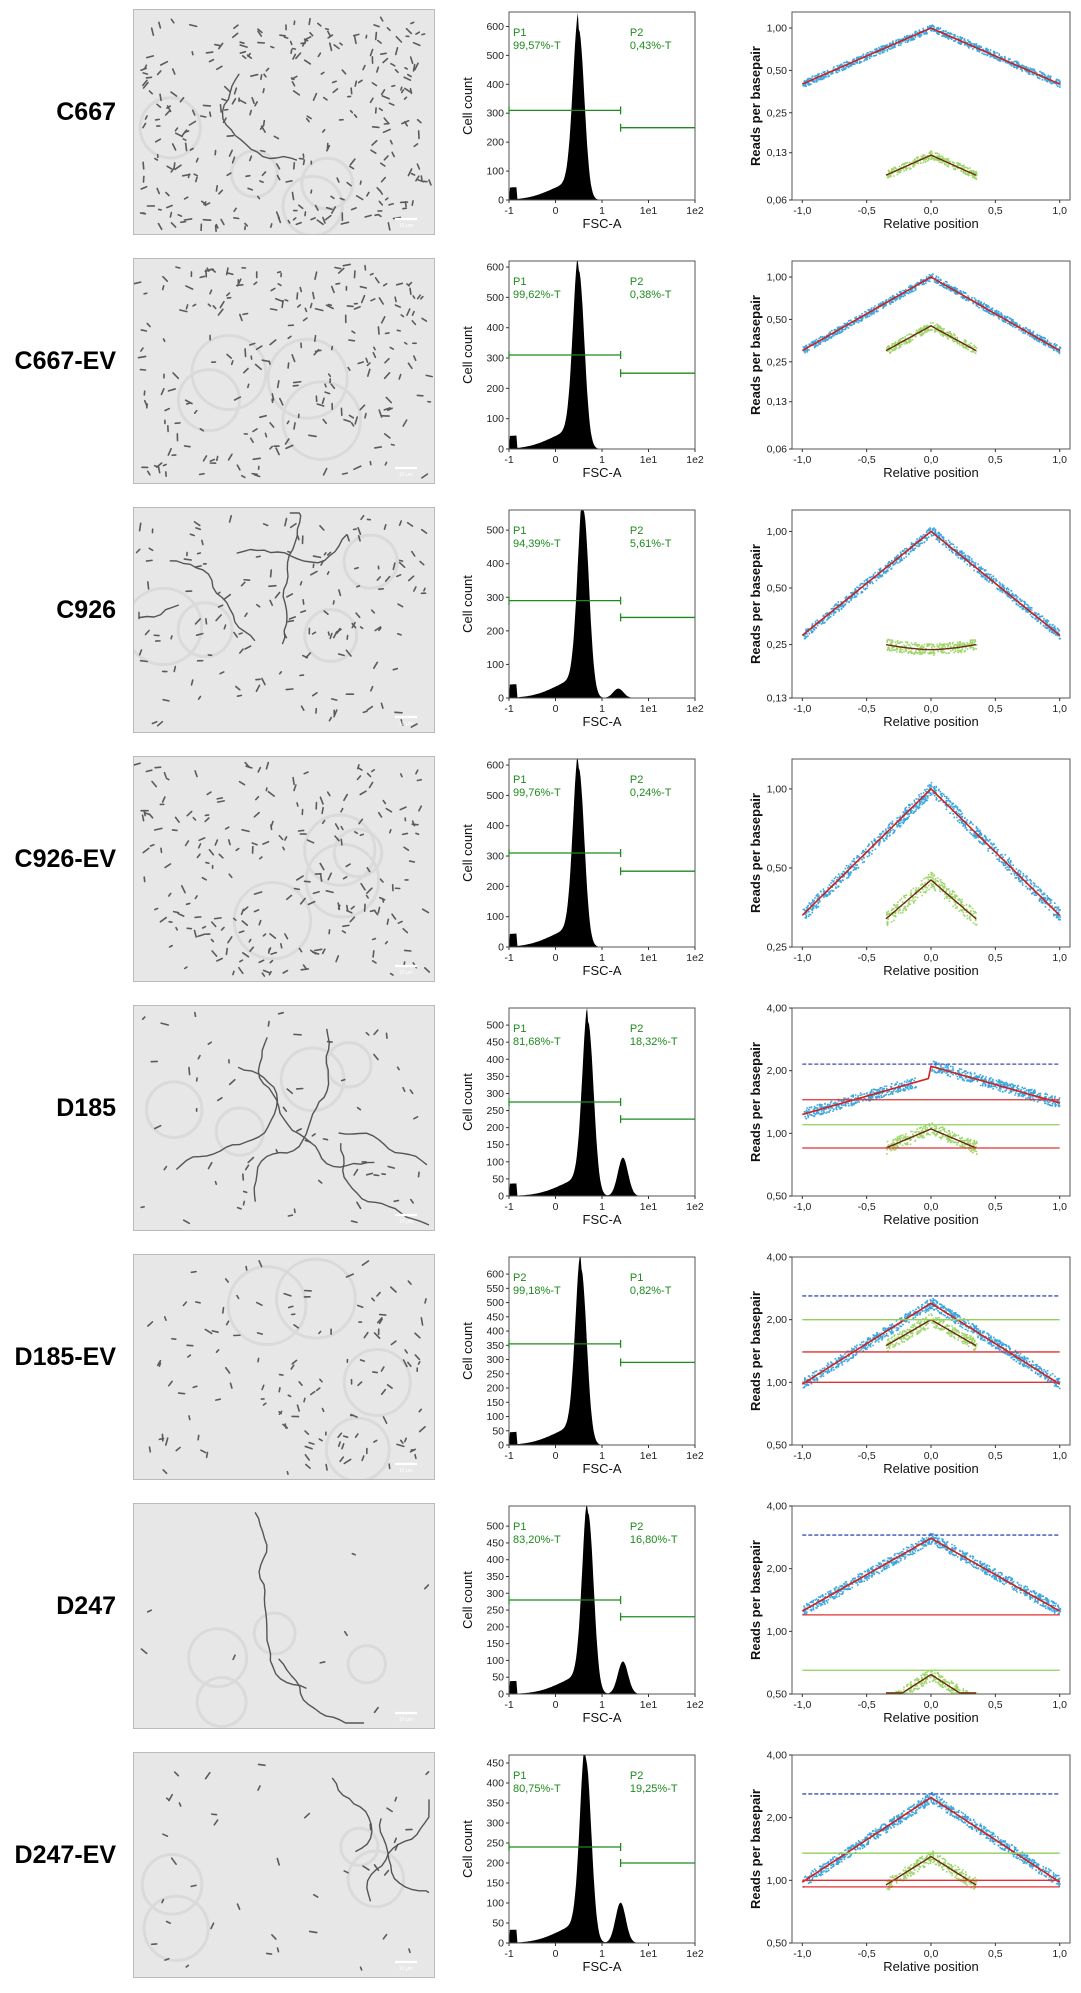 Image resolution: width=1081 pixels, height=1993 pixels. What do you see at coordinates (931, 1870) in the screenshot?
I see `plasmid-fit-line` at bounding box center [931, 1870].